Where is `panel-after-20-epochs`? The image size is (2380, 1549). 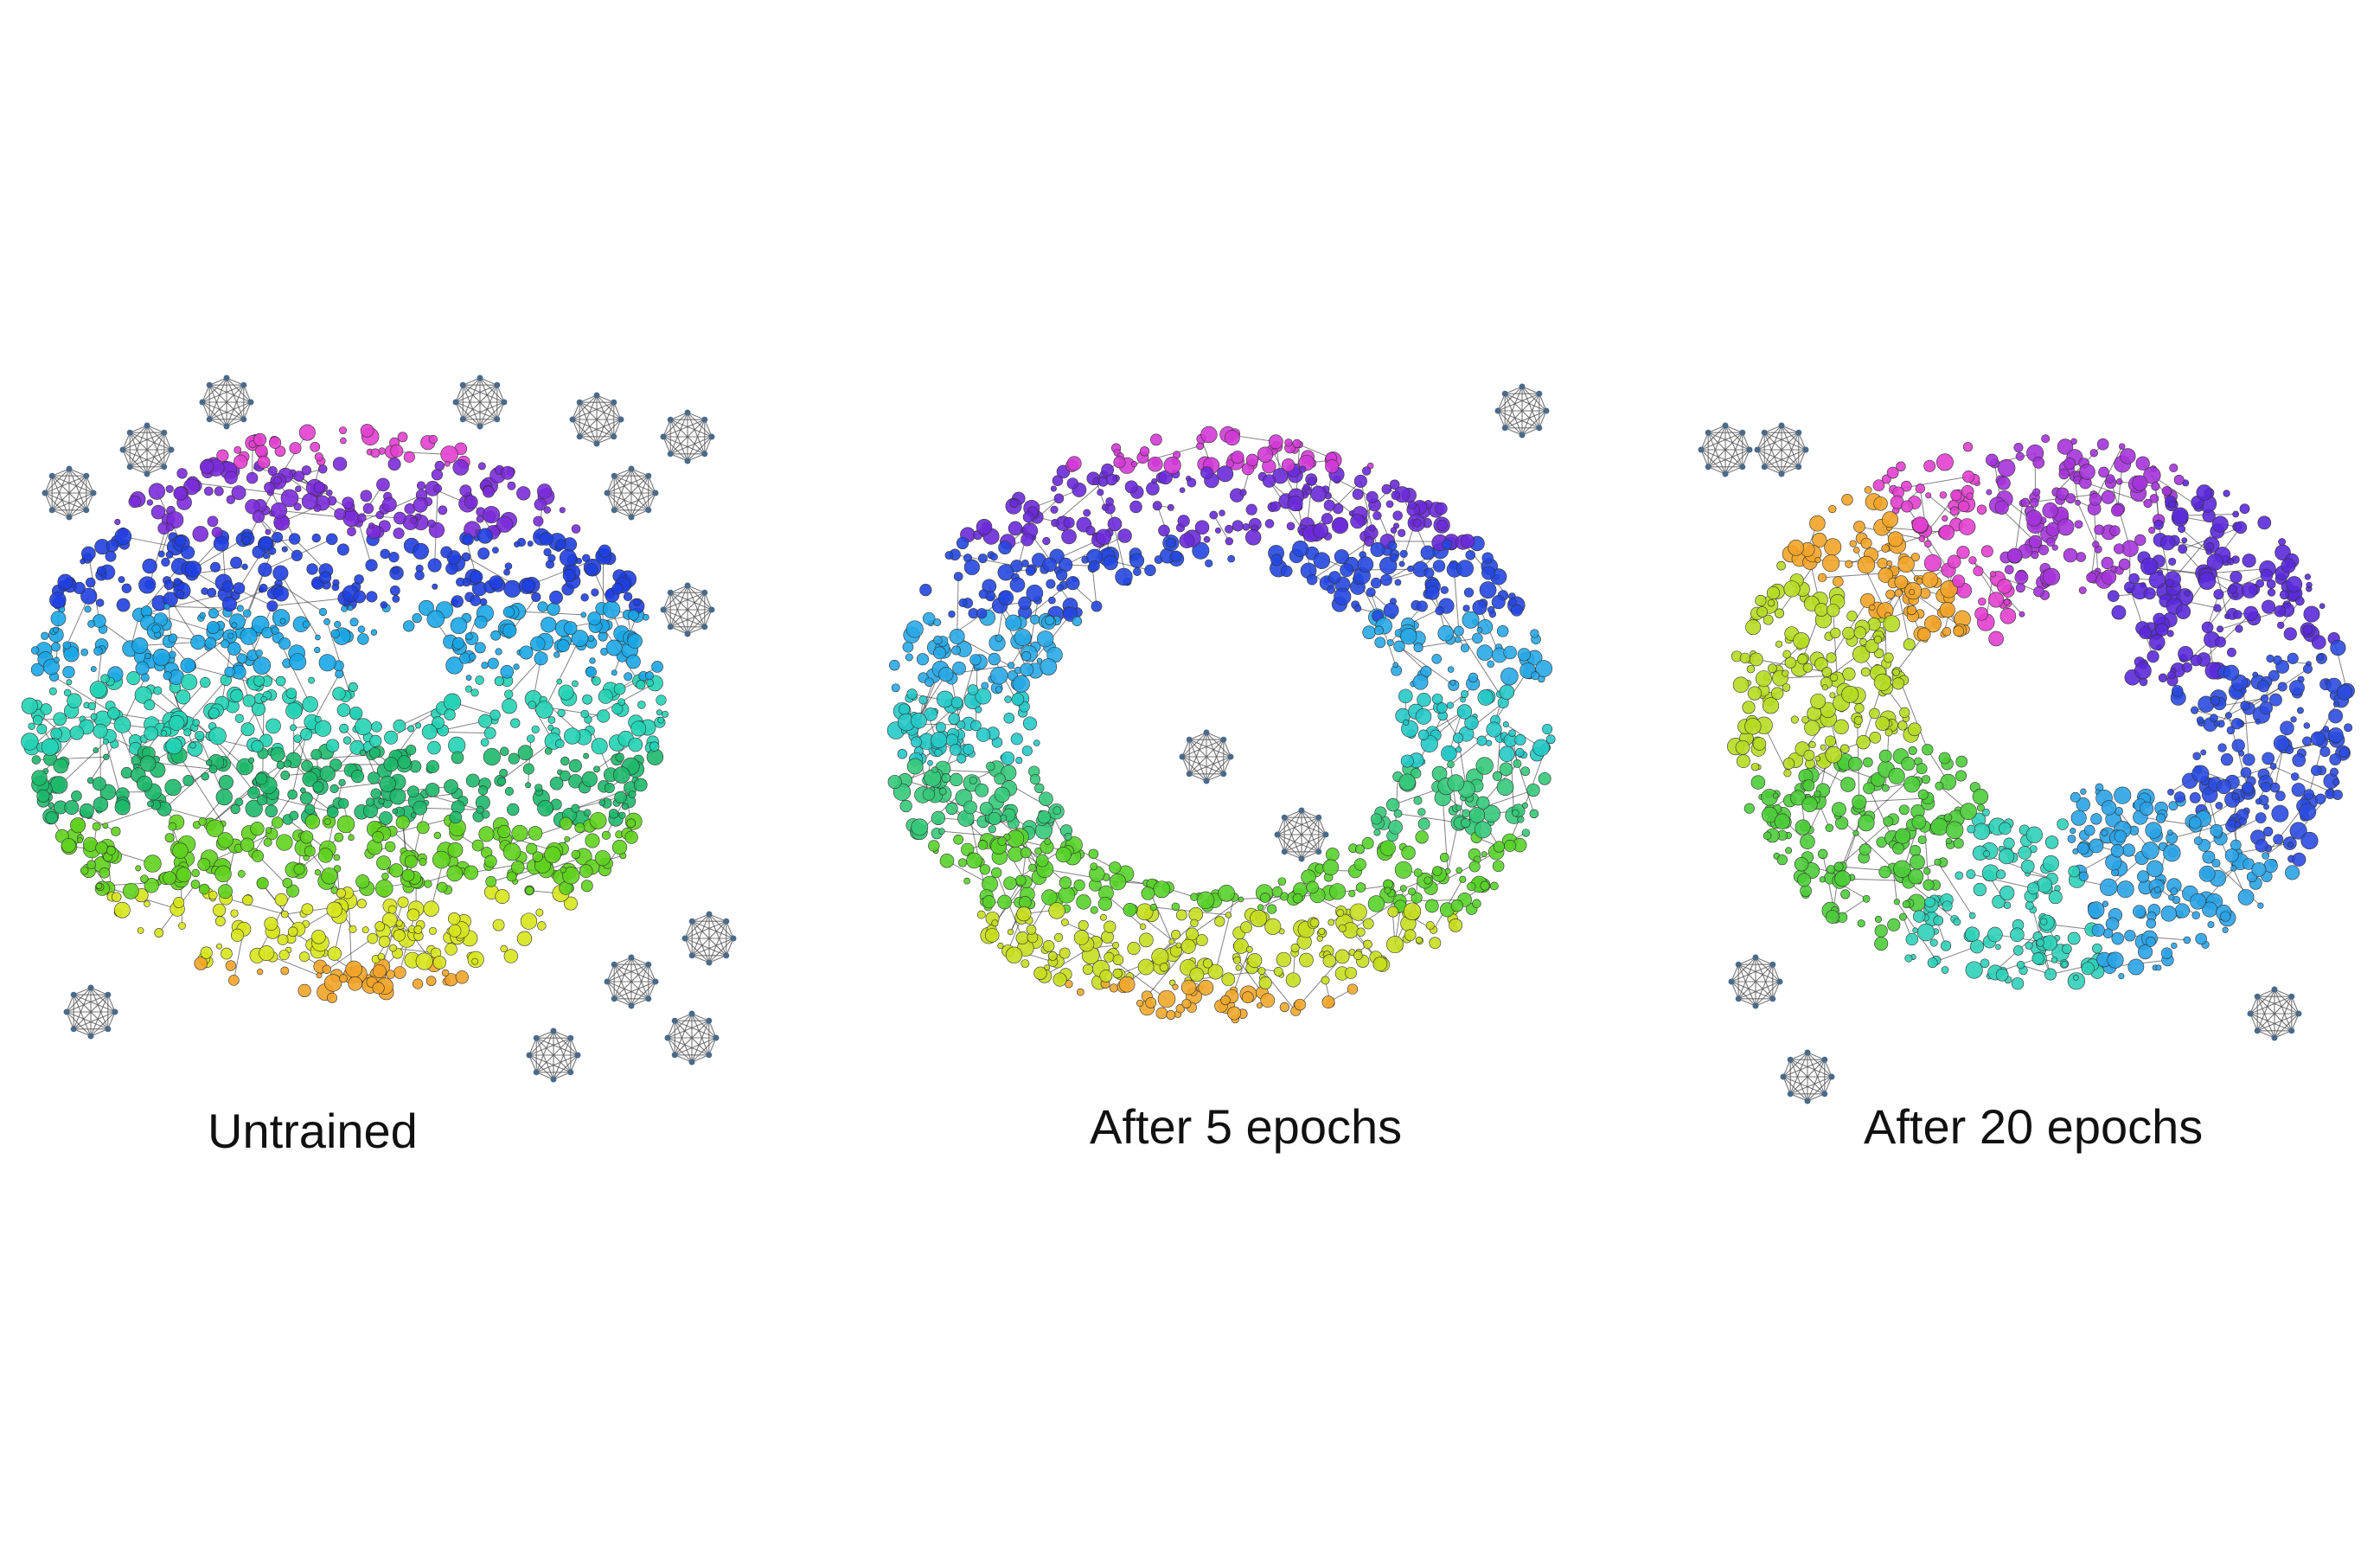
panel-after-20-epochs is located at coordinates (2029, 733).